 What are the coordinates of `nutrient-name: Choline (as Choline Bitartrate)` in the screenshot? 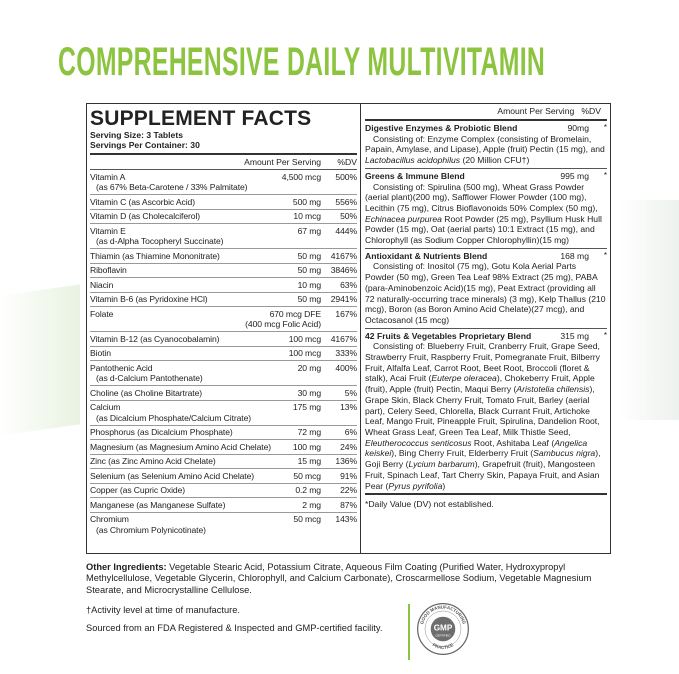 It's located at (184, 393).